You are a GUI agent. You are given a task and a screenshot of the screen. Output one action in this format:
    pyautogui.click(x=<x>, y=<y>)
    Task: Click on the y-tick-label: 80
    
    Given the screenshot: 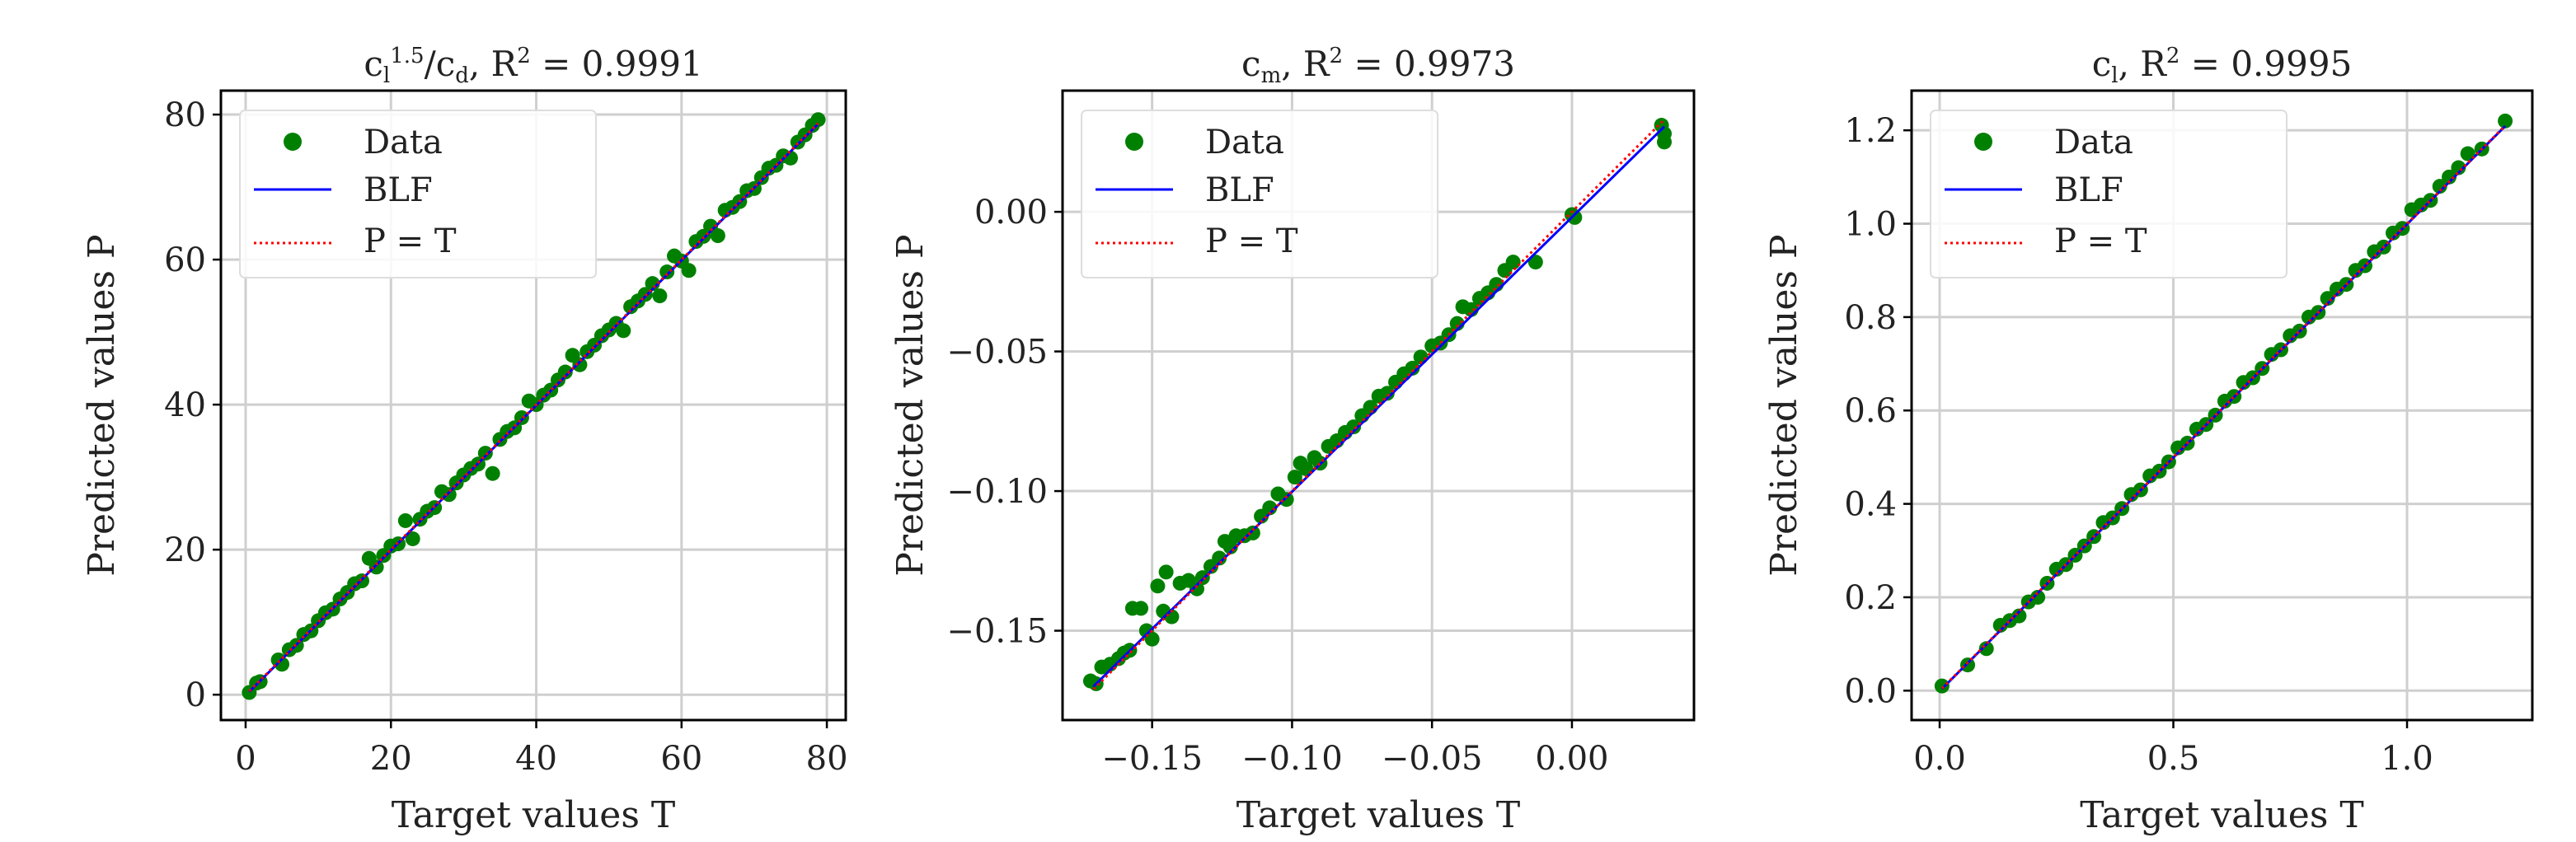 What is the action you would take?
    pyautogui.click(x=185, y=115)
    